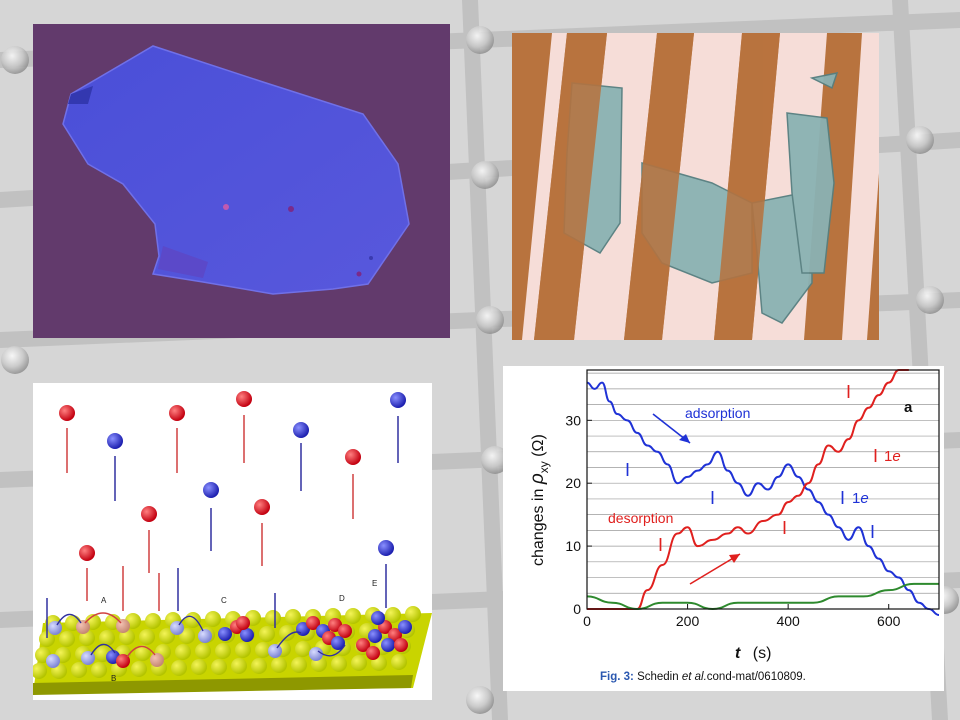 The image size is (960, 720). Describe the element at coordinates (756, 677) in the screenshot. I see `caption-ref: cond-mat/0610809.` at that location.